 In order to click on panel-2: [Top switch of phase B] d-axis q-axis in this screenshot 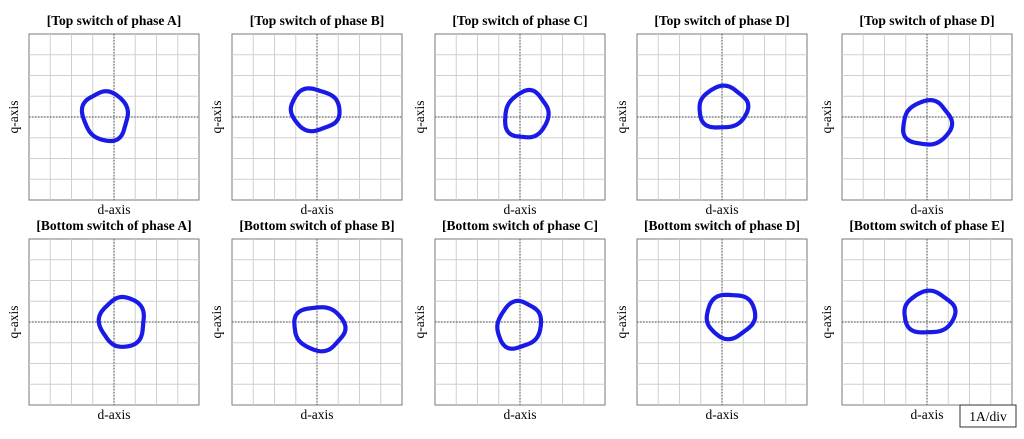, I will do `click(306, 115)`.